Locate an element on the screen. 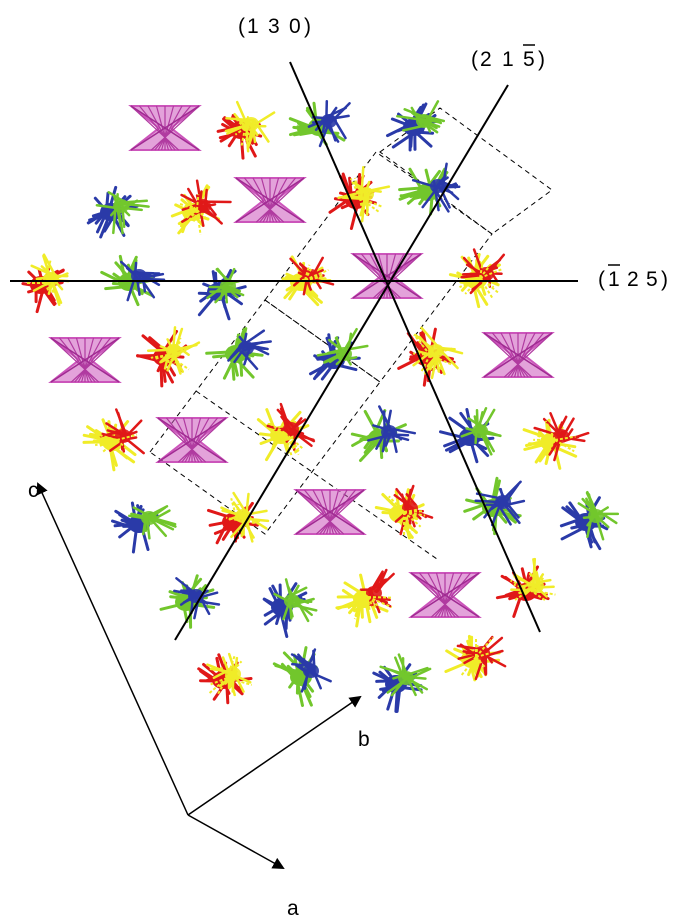 This screenshot has height=922, width=685. p21m5-k: 1 is located at coordinates (508, 59).